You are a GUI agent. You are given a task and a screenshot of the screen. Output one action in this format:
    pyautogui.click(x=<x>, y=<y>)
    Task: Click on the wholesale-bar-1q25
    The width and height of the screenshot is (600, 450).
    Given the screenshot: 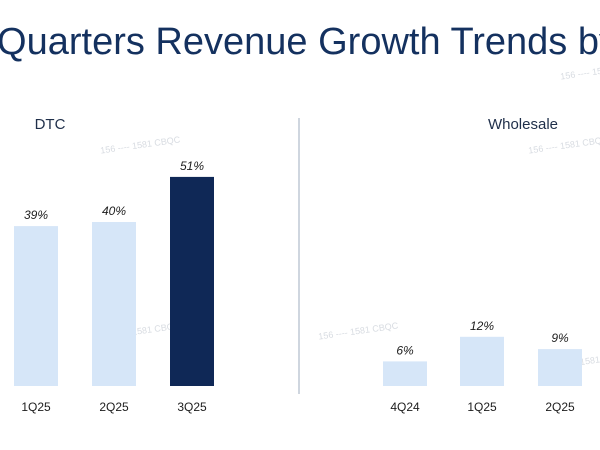 What is the action you would take?
    pyautogui.click(x=482, y=361)
    